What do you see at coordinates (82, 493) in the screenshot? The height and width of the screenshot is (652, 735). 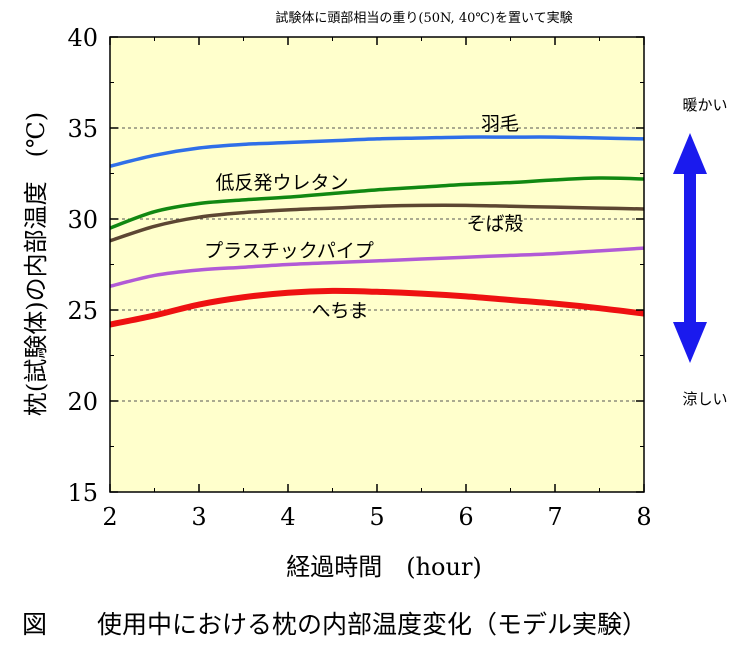 I see `y-tick-label: 15` at bounding box center [82, 493].